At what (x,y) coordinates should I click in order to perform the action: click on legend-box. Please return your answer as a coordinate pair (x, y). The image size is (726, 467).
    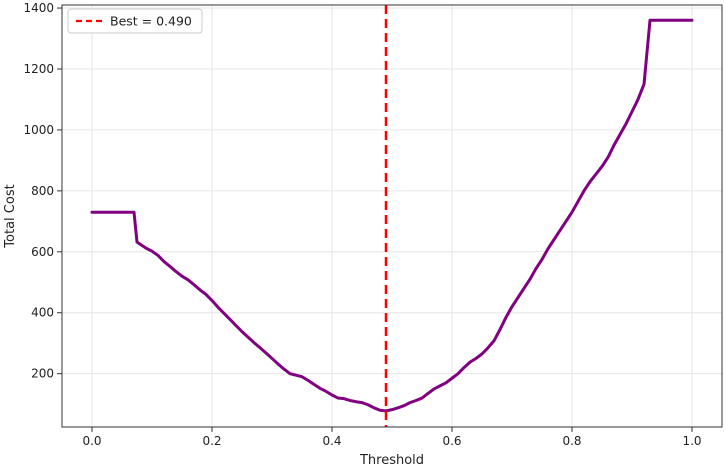
    Looking at the image, I should click on (135, 21).